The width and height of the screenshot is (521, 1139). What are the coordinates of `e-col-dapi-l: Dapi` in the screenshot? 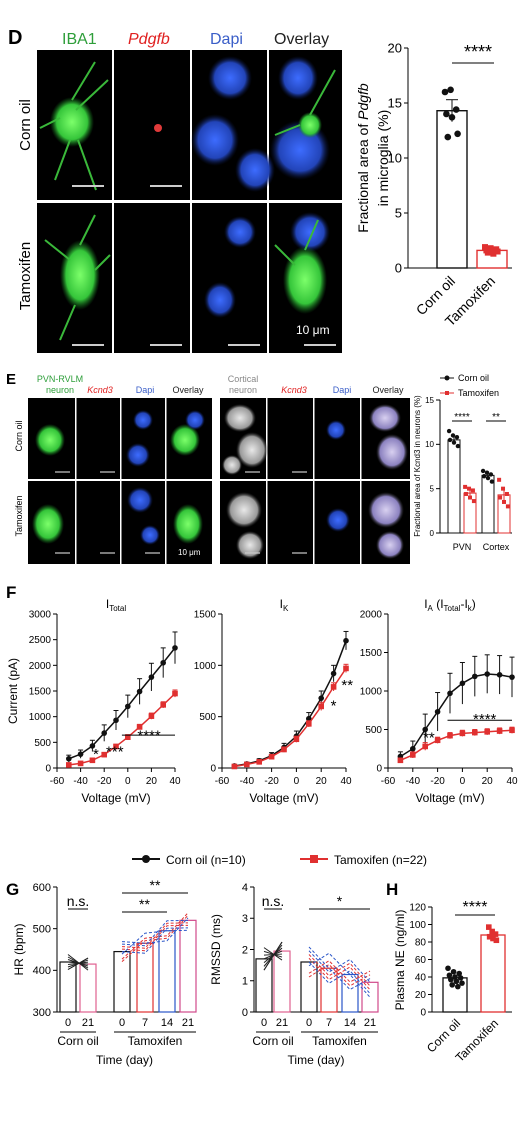 It's located at (145, 390).